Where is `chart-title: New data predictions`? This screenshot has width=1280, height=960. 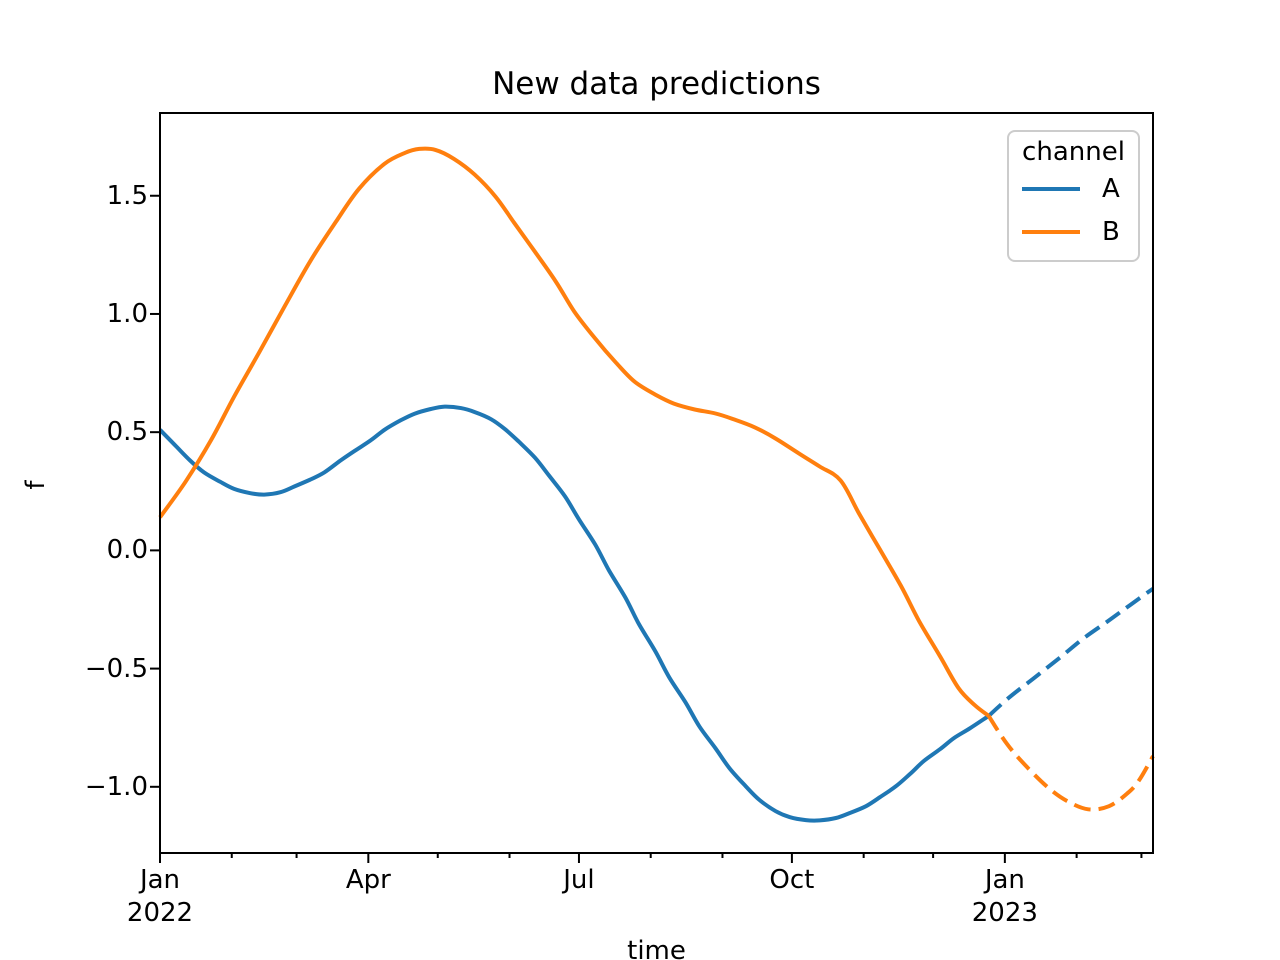 chart-title: New data predictions is located at coordinates (656, 84).